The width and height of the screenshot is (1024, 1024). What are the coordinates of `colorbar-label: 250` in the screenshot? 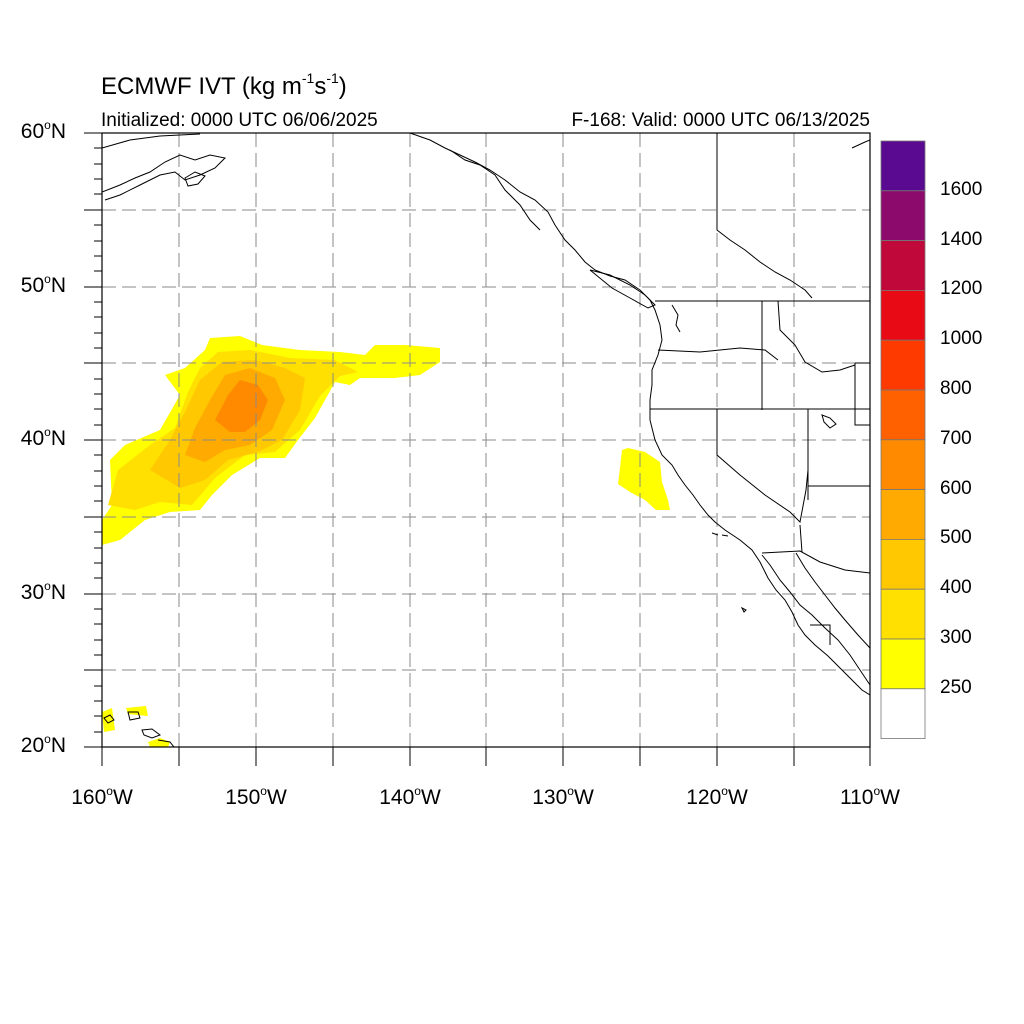 It's located at (956, 687).